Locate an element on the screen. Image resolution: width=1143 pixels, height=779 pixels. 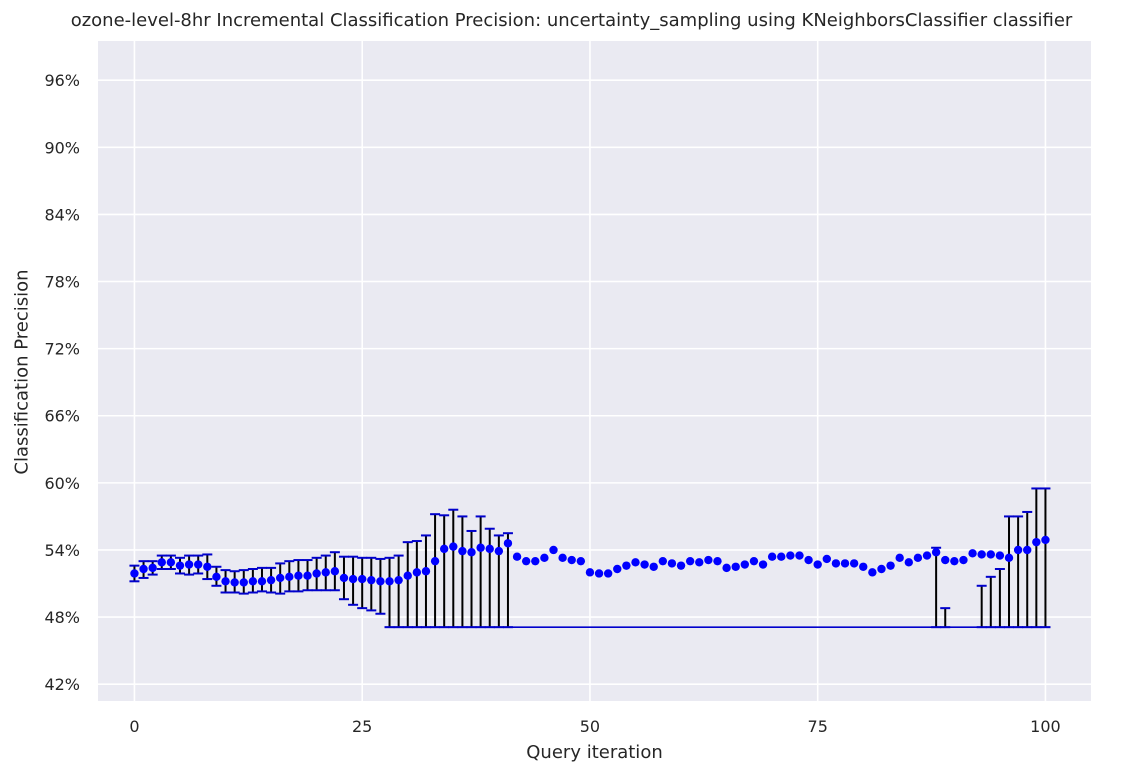
x-tick-label: 25 is located at coordinates (362, 726).